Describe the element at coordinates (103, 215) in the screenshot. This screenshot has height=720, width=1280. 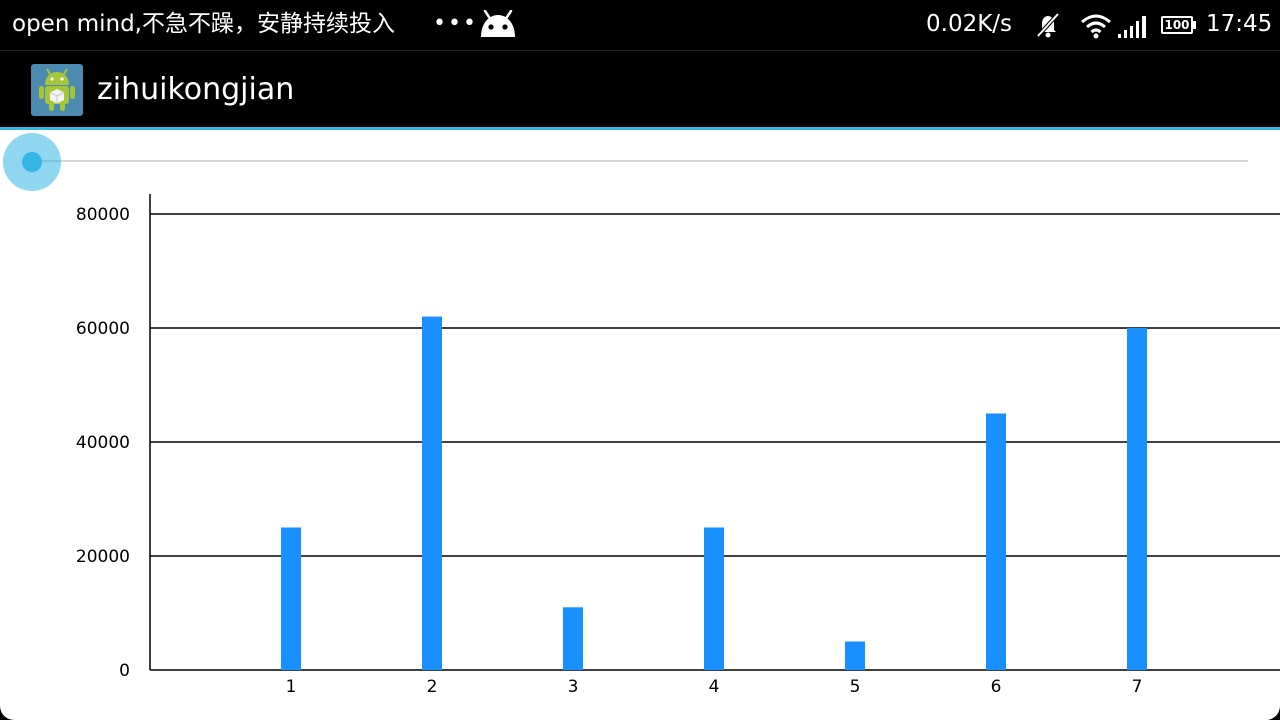
I see `y-tick-label: 80000` at that location.